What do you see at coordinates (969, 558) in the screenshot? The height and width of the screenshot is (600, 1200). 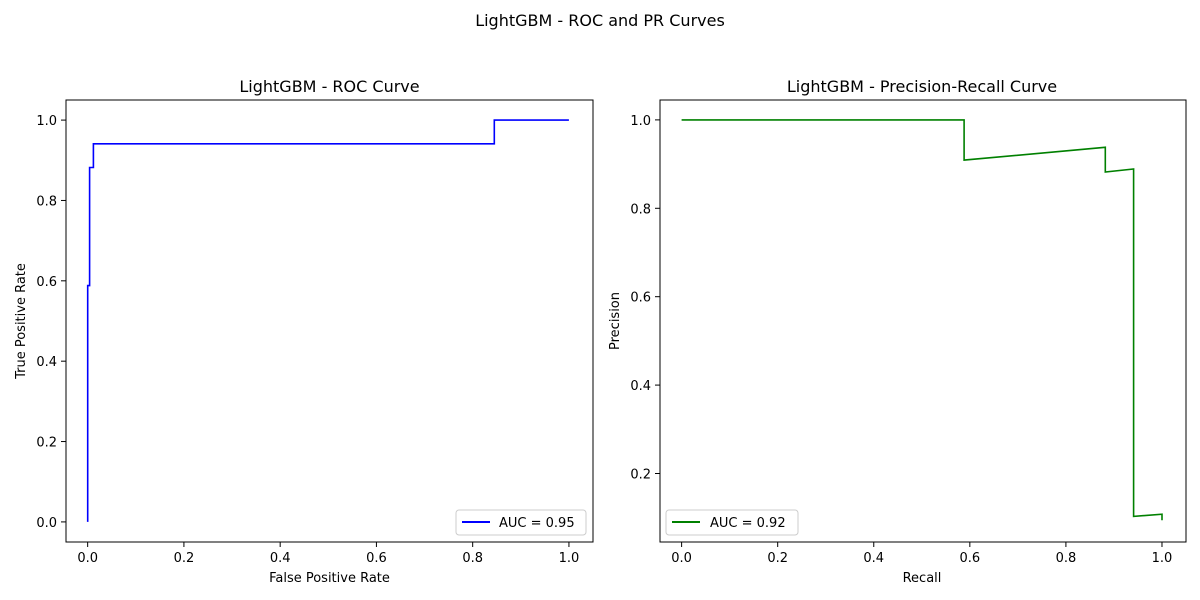 I see `pr-xtick-label: 0.6` at bounding box center [969, 558].